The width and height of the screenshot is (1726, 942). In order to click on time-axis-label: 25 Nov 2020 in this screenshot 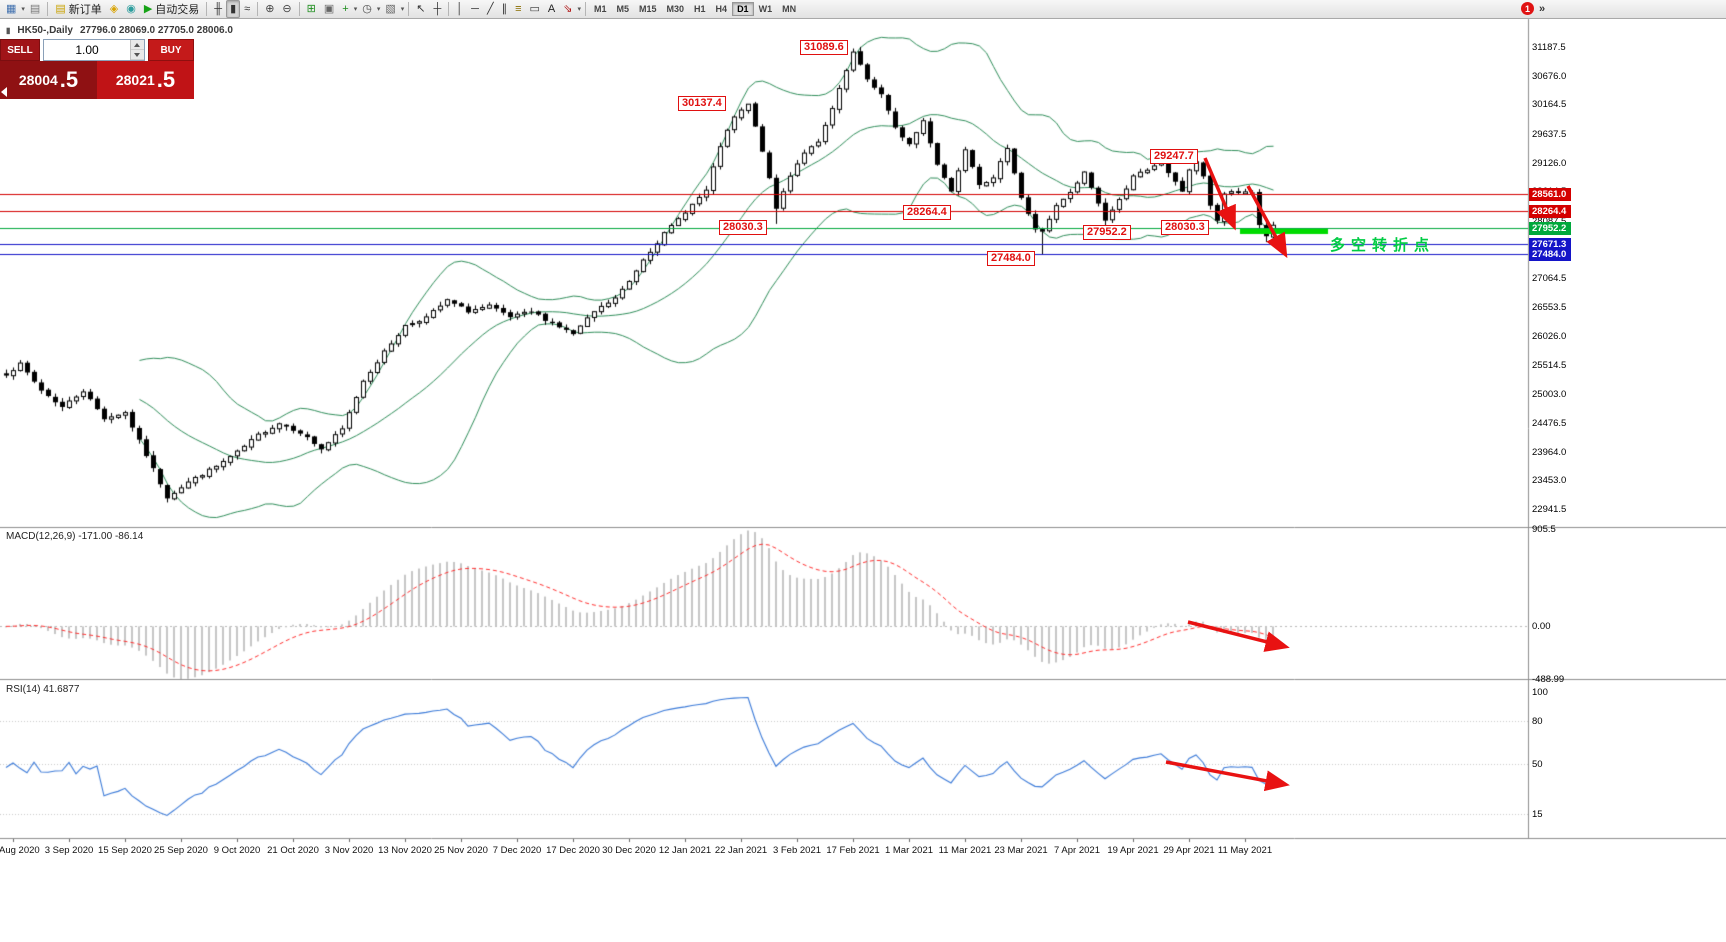, I will do `click(461, 850)`.